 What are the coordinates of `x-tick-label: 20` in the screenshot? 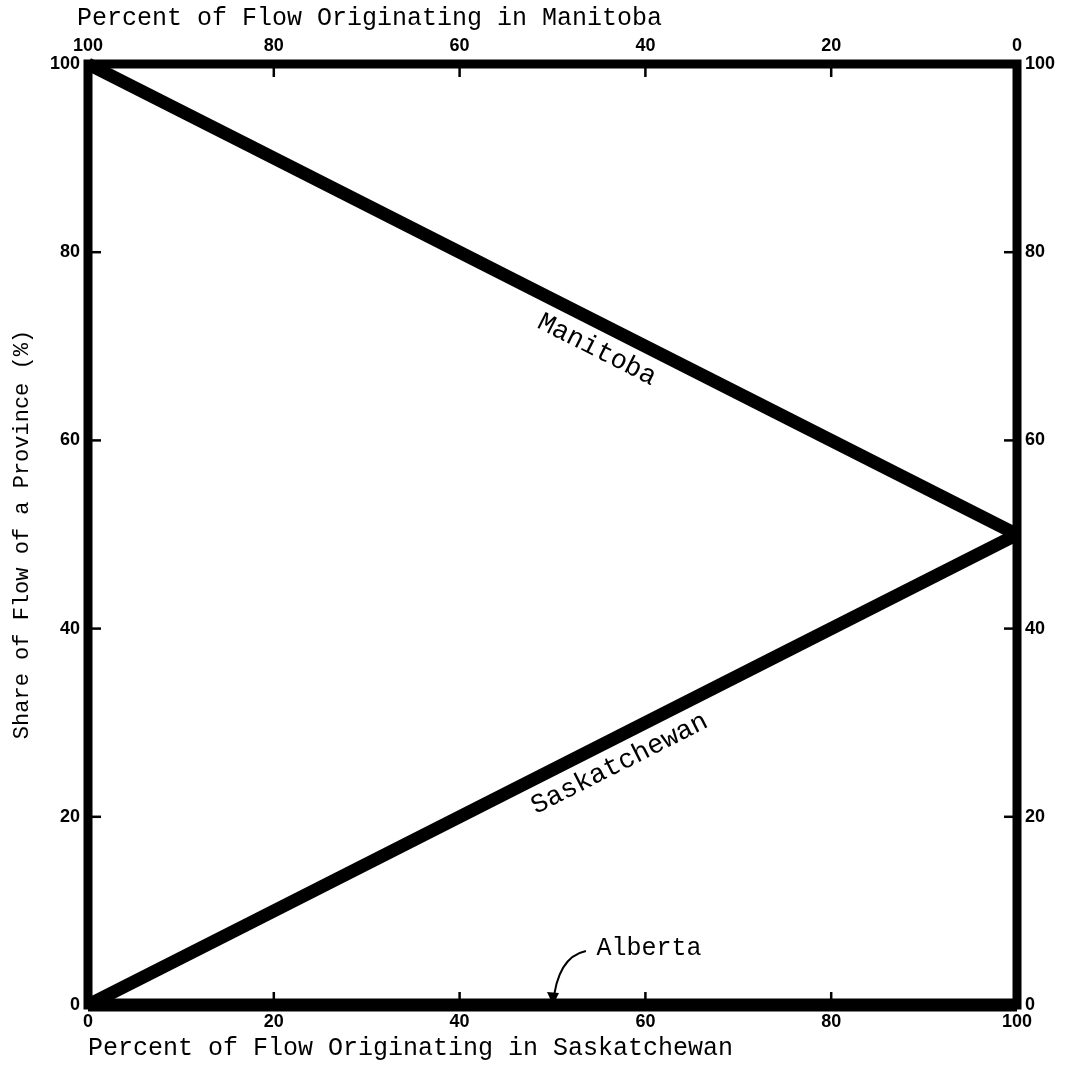 It's located at (273, 1020).